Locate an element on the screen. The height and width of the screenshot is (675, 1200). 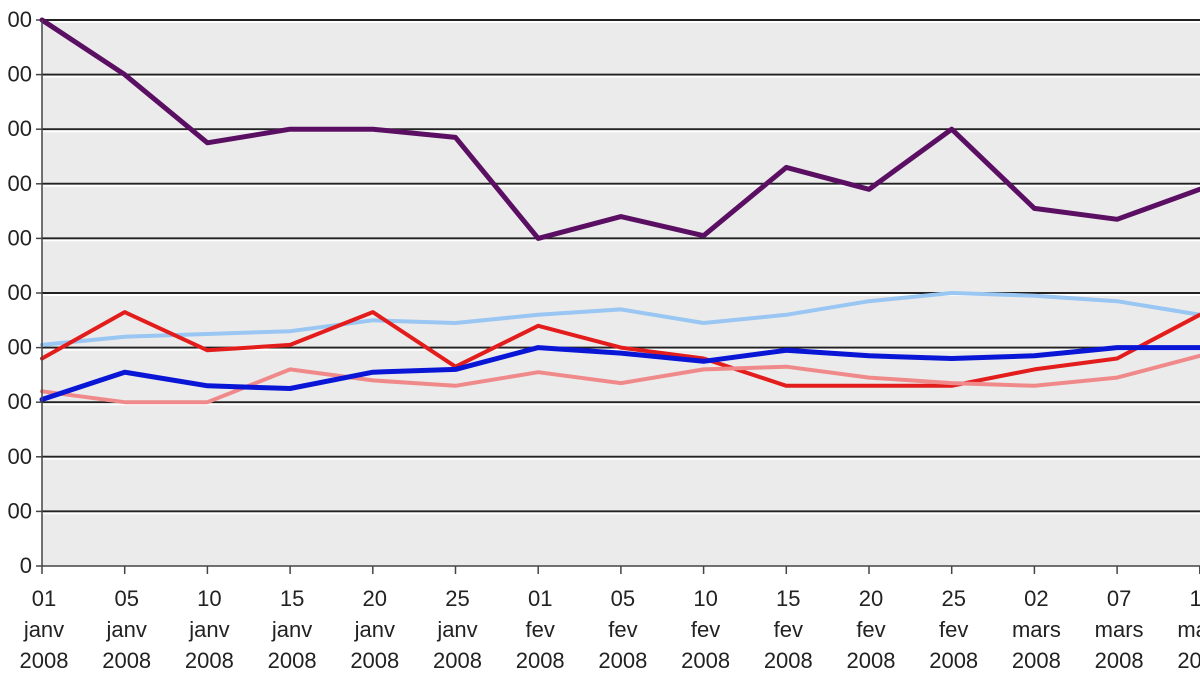
x-tick-label: 25 fev 2008 is located at coordinates (953, 629).